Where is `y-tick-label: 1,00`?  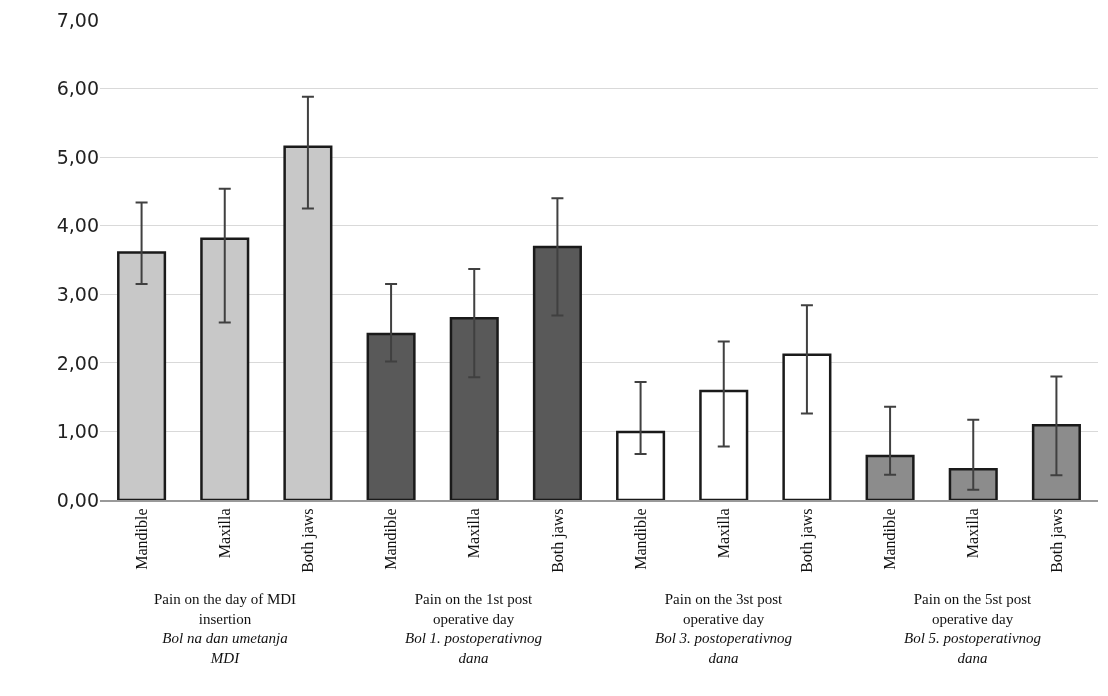 y-tick-label: 1,00 is located at coordinates (77, 431).